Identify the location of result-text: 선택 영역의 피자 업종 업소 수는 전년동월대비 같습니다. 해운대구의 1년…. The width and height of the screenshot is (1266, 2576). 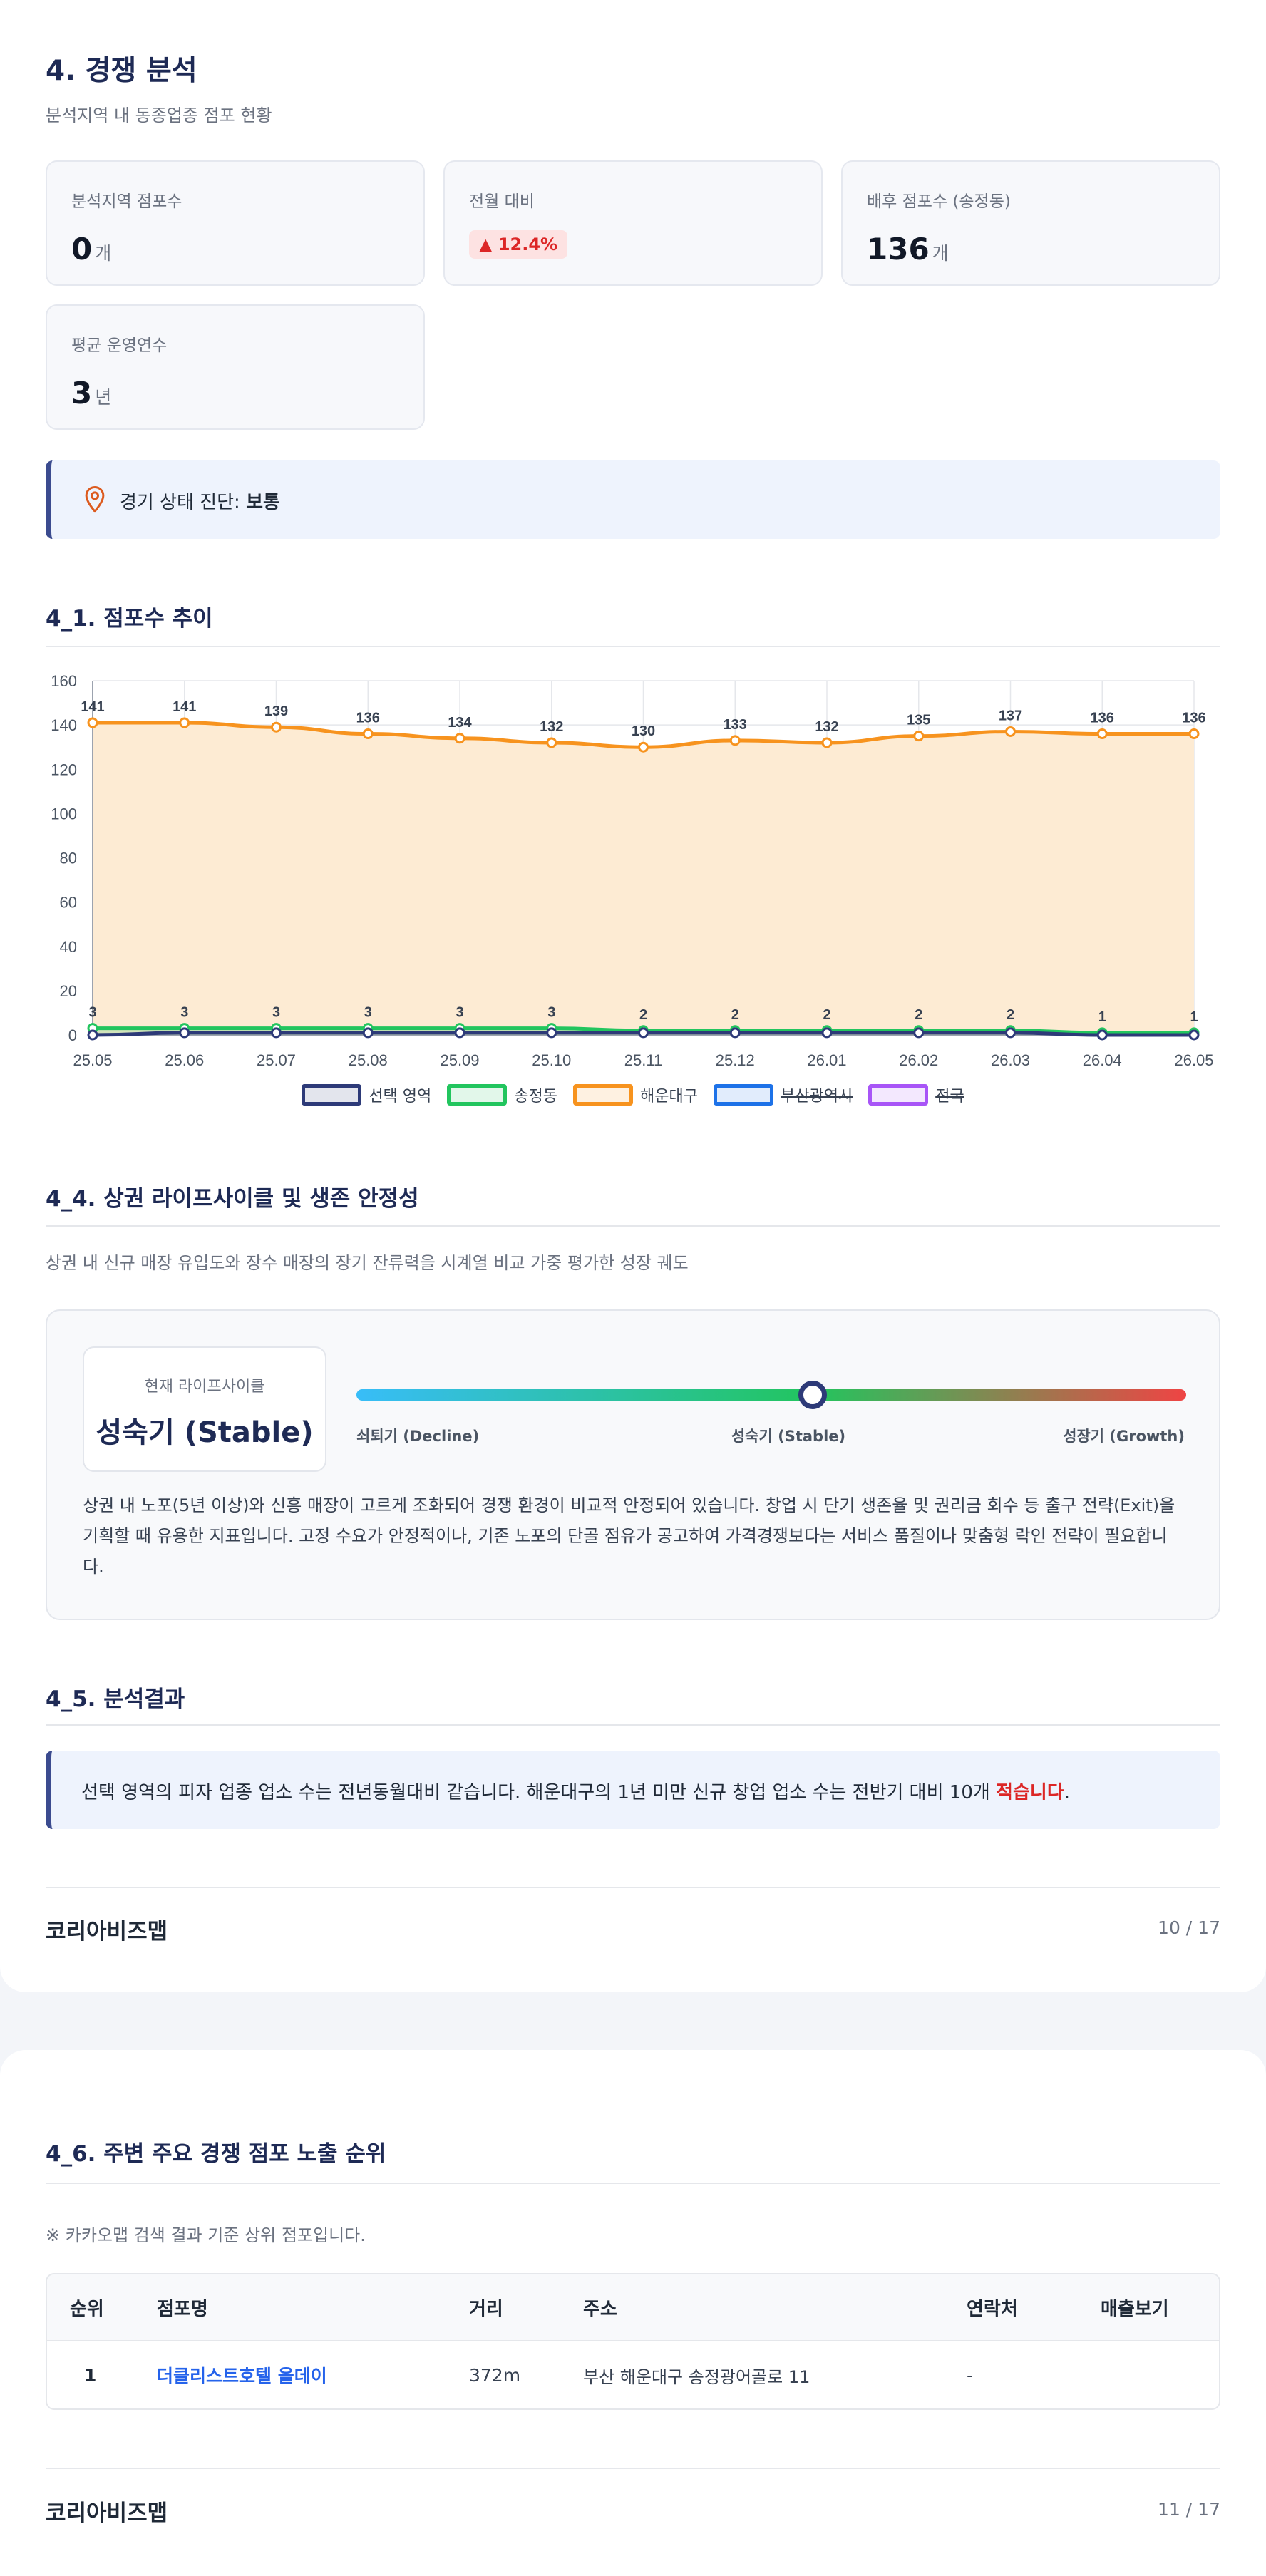
(576, 1792).